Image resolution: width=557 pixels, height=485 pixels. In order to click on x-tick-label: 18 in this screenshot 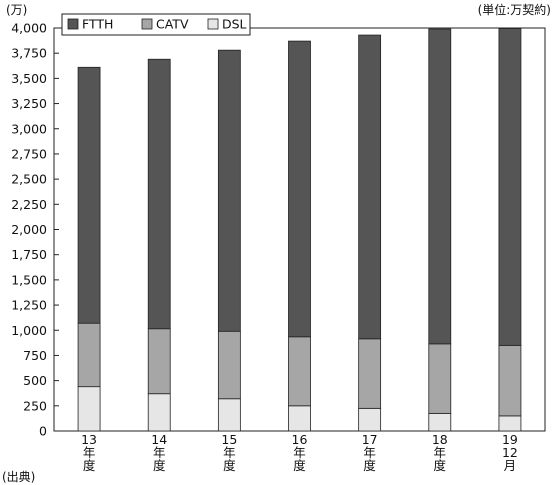, I will do `click(440, 439)`.